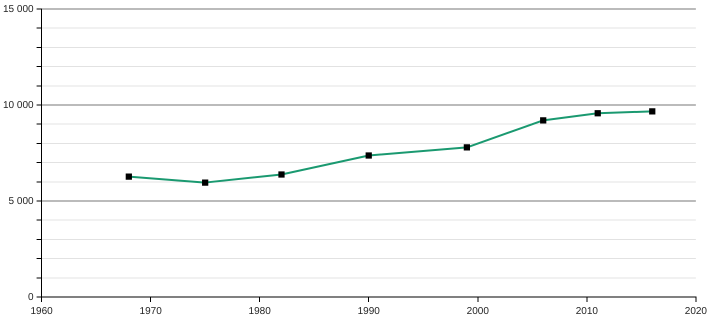  Describe the element at coordinates (260, 311) in the screenshot. I see `x-tick-label: 1980` at that location.